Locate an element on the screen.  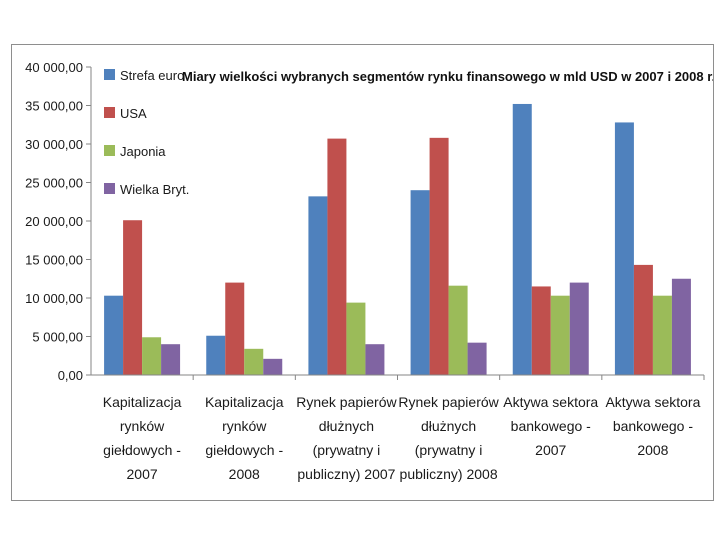
y-tick-label: 30 000,00 is located at coordinates (54, 144).